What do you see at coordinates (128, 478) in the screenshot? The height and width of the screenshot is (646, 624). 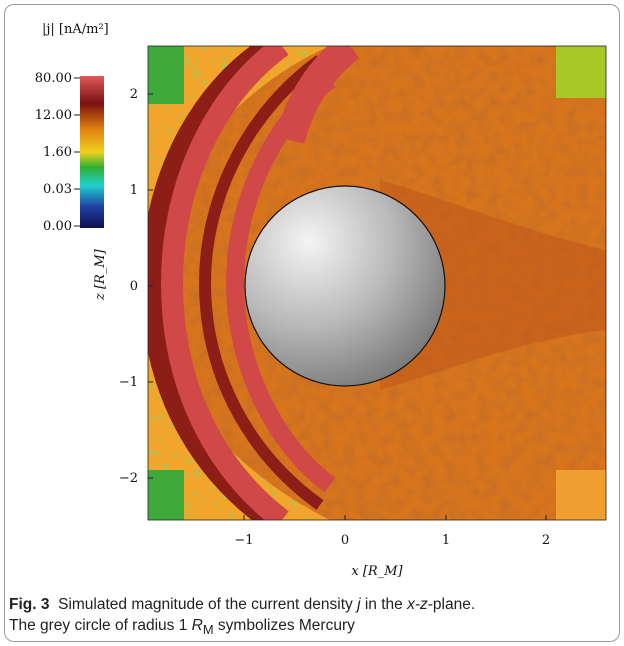 I see `y-tick-minus-2: −2` at bounding box center [128, 478].